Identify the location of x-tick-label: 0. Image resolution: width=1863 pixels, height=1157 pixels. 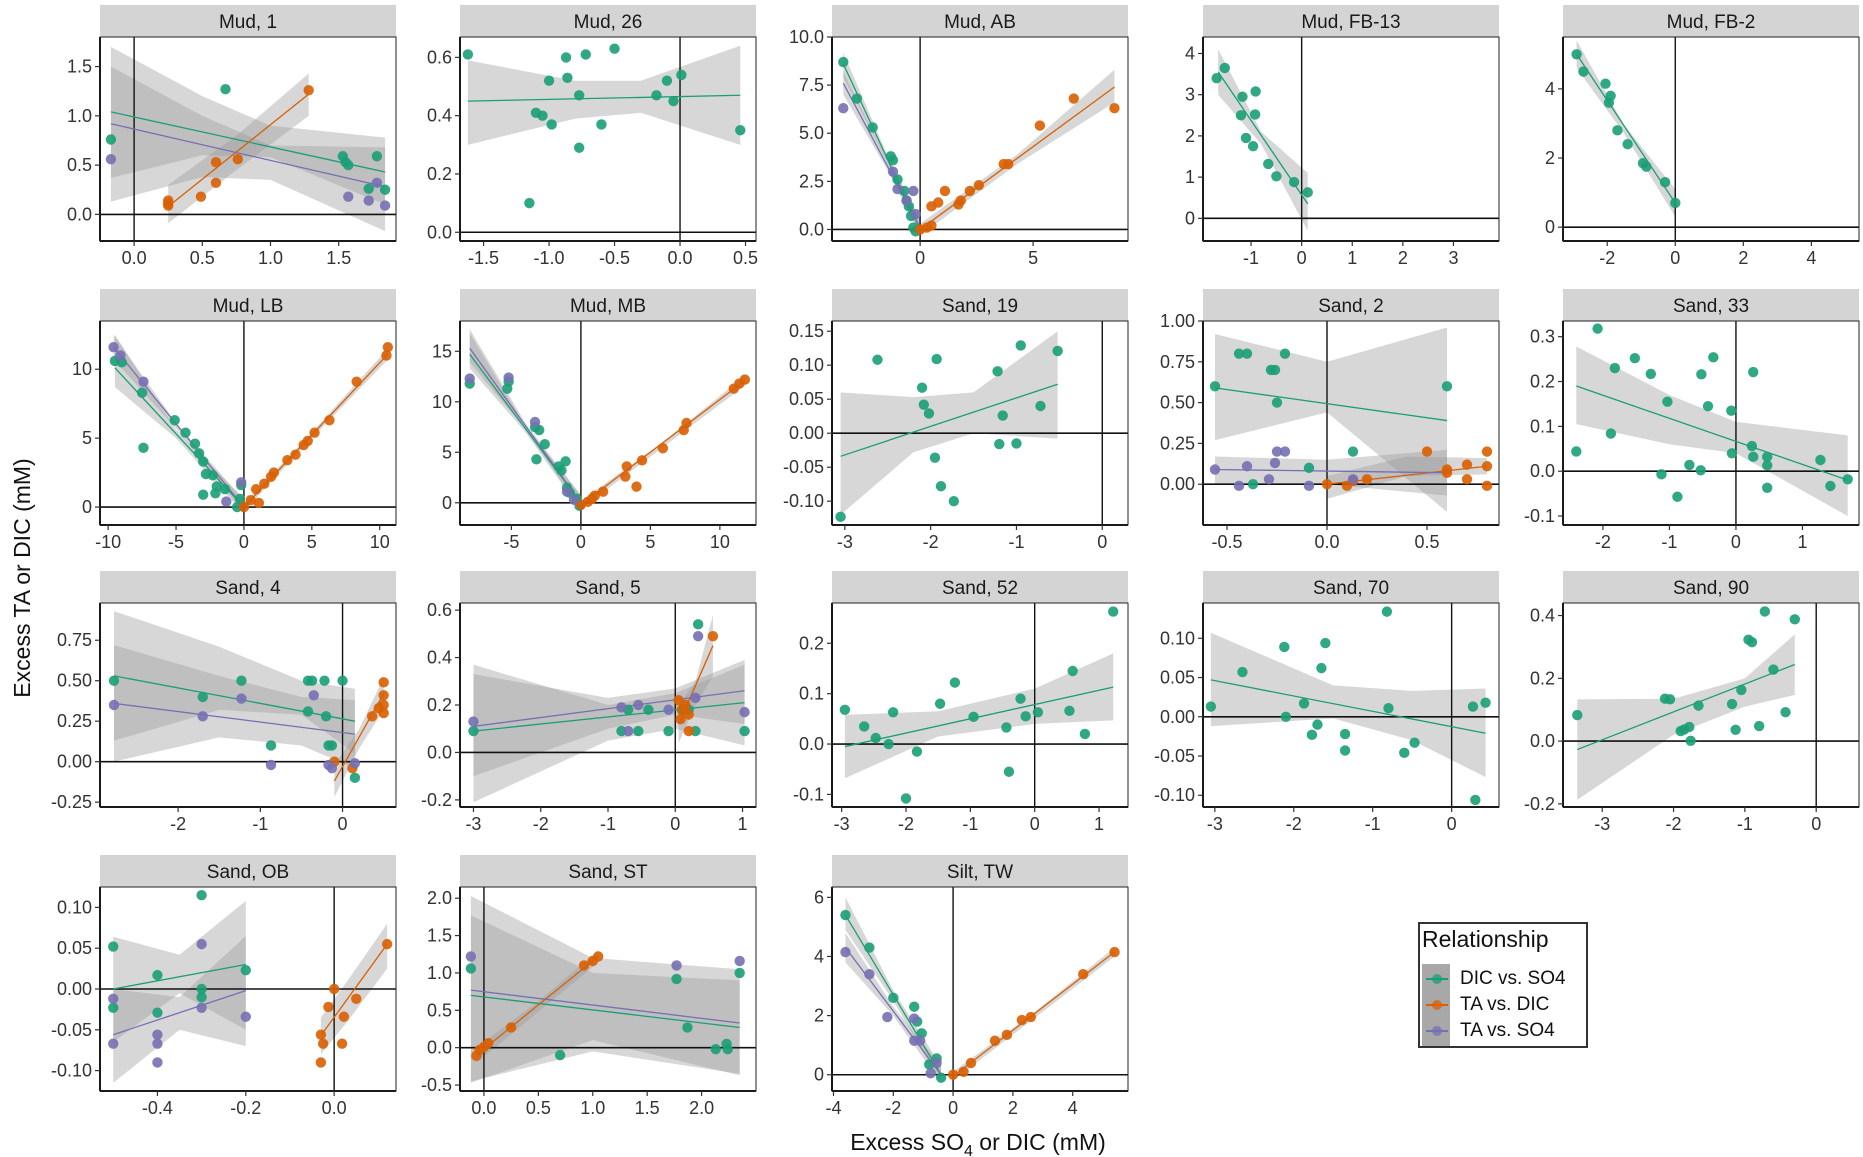
(581, 542).